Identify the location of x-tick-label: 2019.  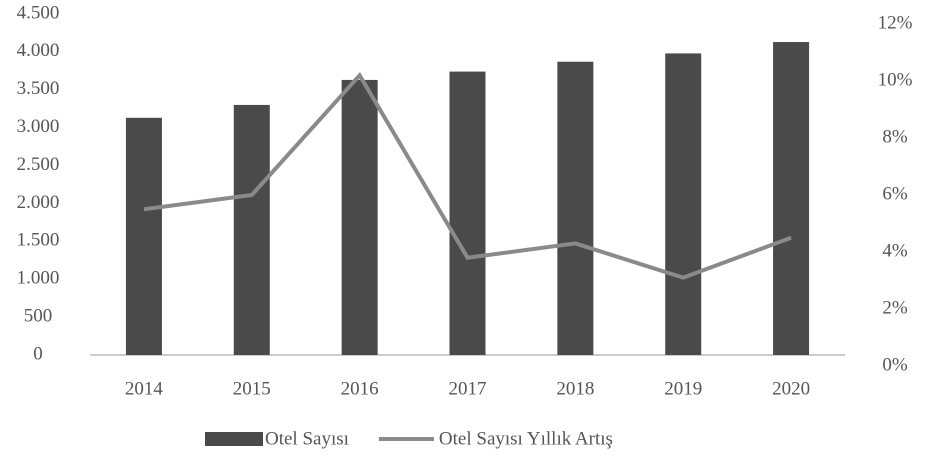
(683, 388).